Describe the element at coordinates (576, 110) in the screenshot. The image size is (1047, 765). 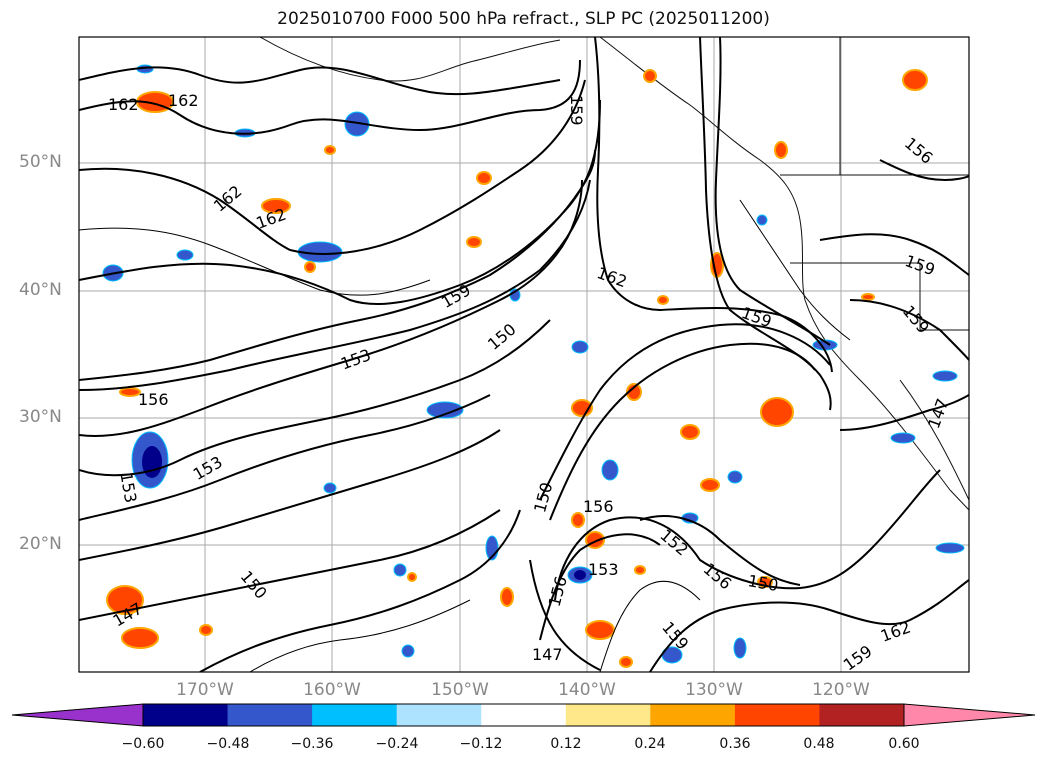
I see `contour-label: 159` at that location.